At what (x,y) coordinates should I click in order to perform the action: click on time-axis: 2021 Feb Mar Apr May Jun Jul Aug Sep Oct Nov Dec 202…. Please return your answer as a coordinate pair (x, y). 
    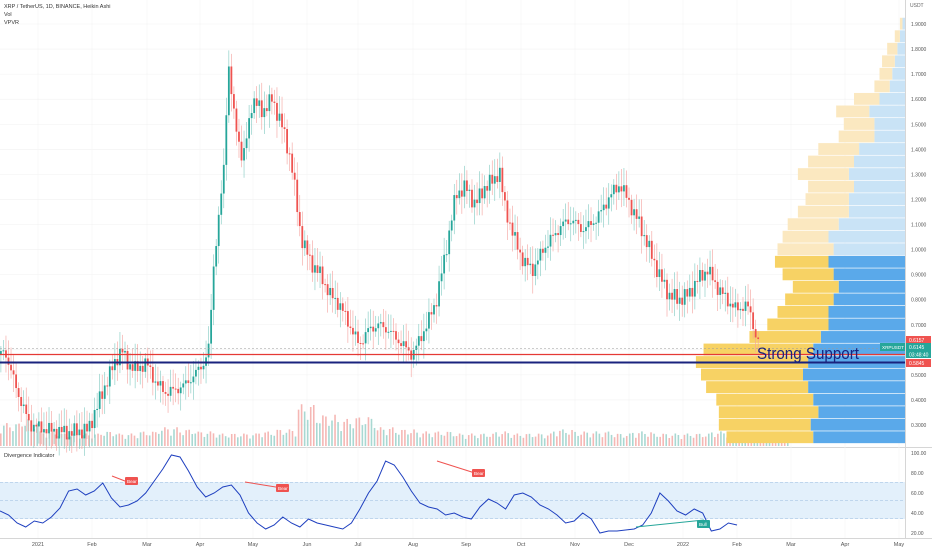
    Looking at the image, I should click on (468, 545).